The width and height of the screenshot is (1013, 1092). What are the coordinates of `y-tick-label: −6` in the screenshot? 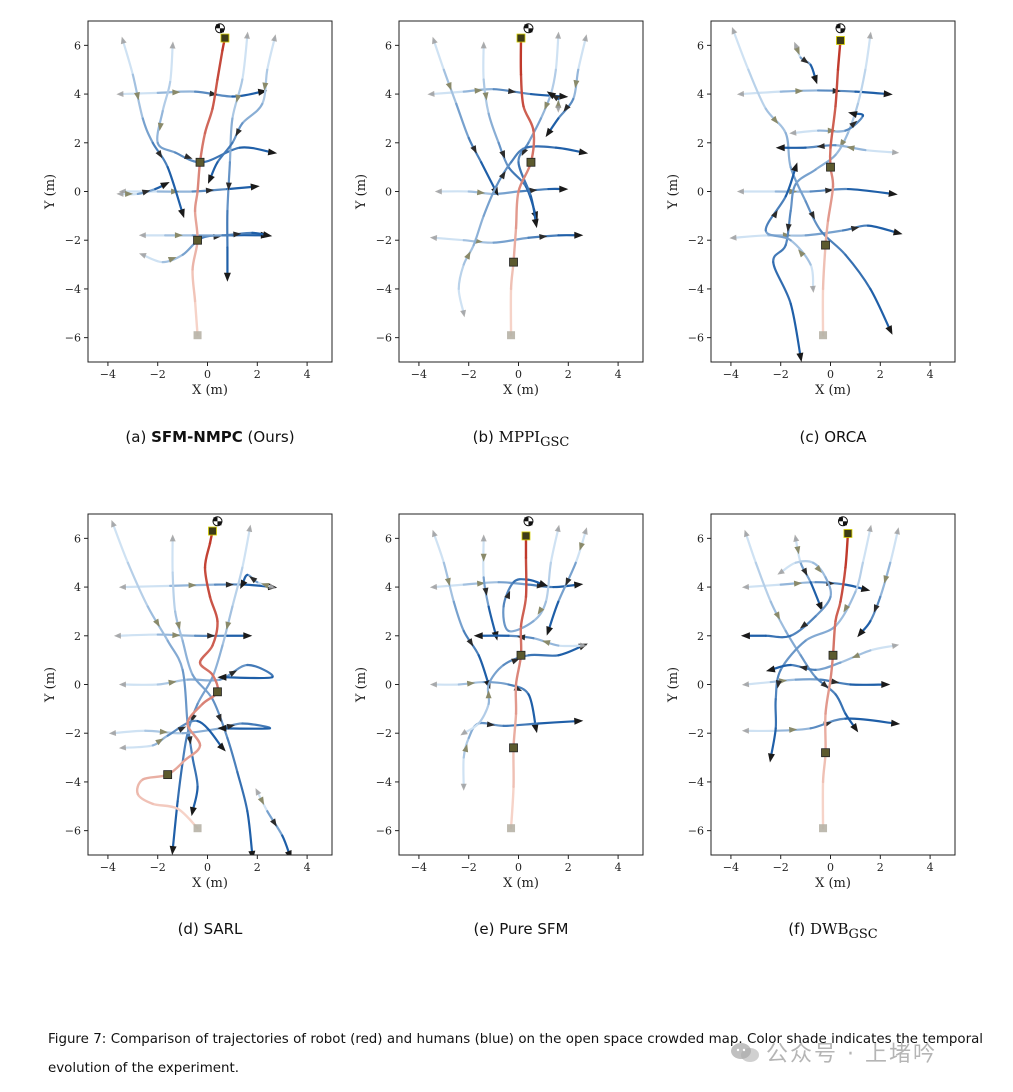 It's located at (696, 831).